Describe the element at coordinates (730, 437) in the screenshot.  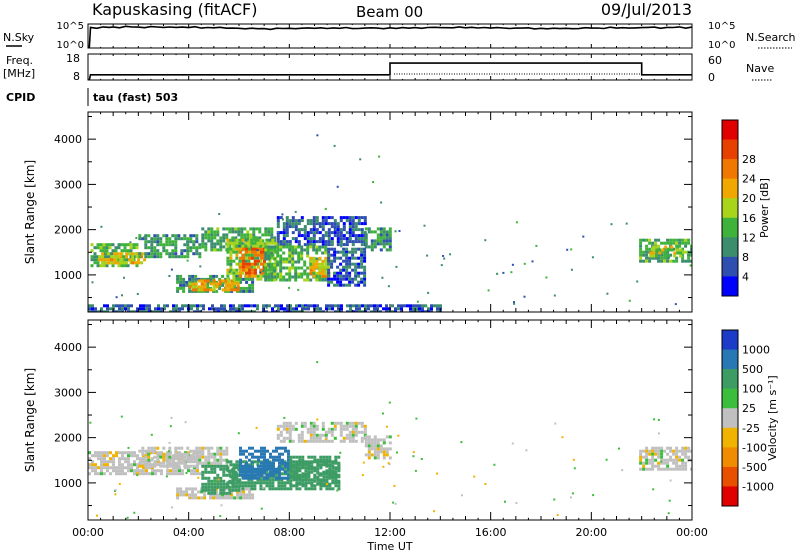
I see `velocity-colorbar-swatch` at that location.